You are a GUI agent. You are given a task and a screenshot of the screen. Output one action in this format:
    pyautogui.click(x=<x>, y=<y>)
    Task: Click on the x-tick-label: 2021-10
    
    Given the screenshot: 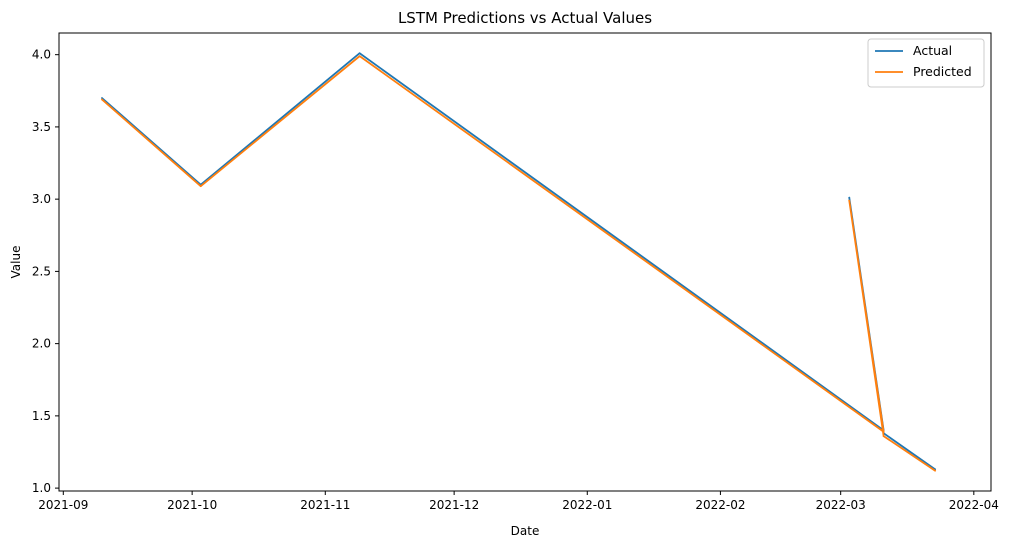 What is the action you would take?
    pyautogui.click(x=192, y=505)
    